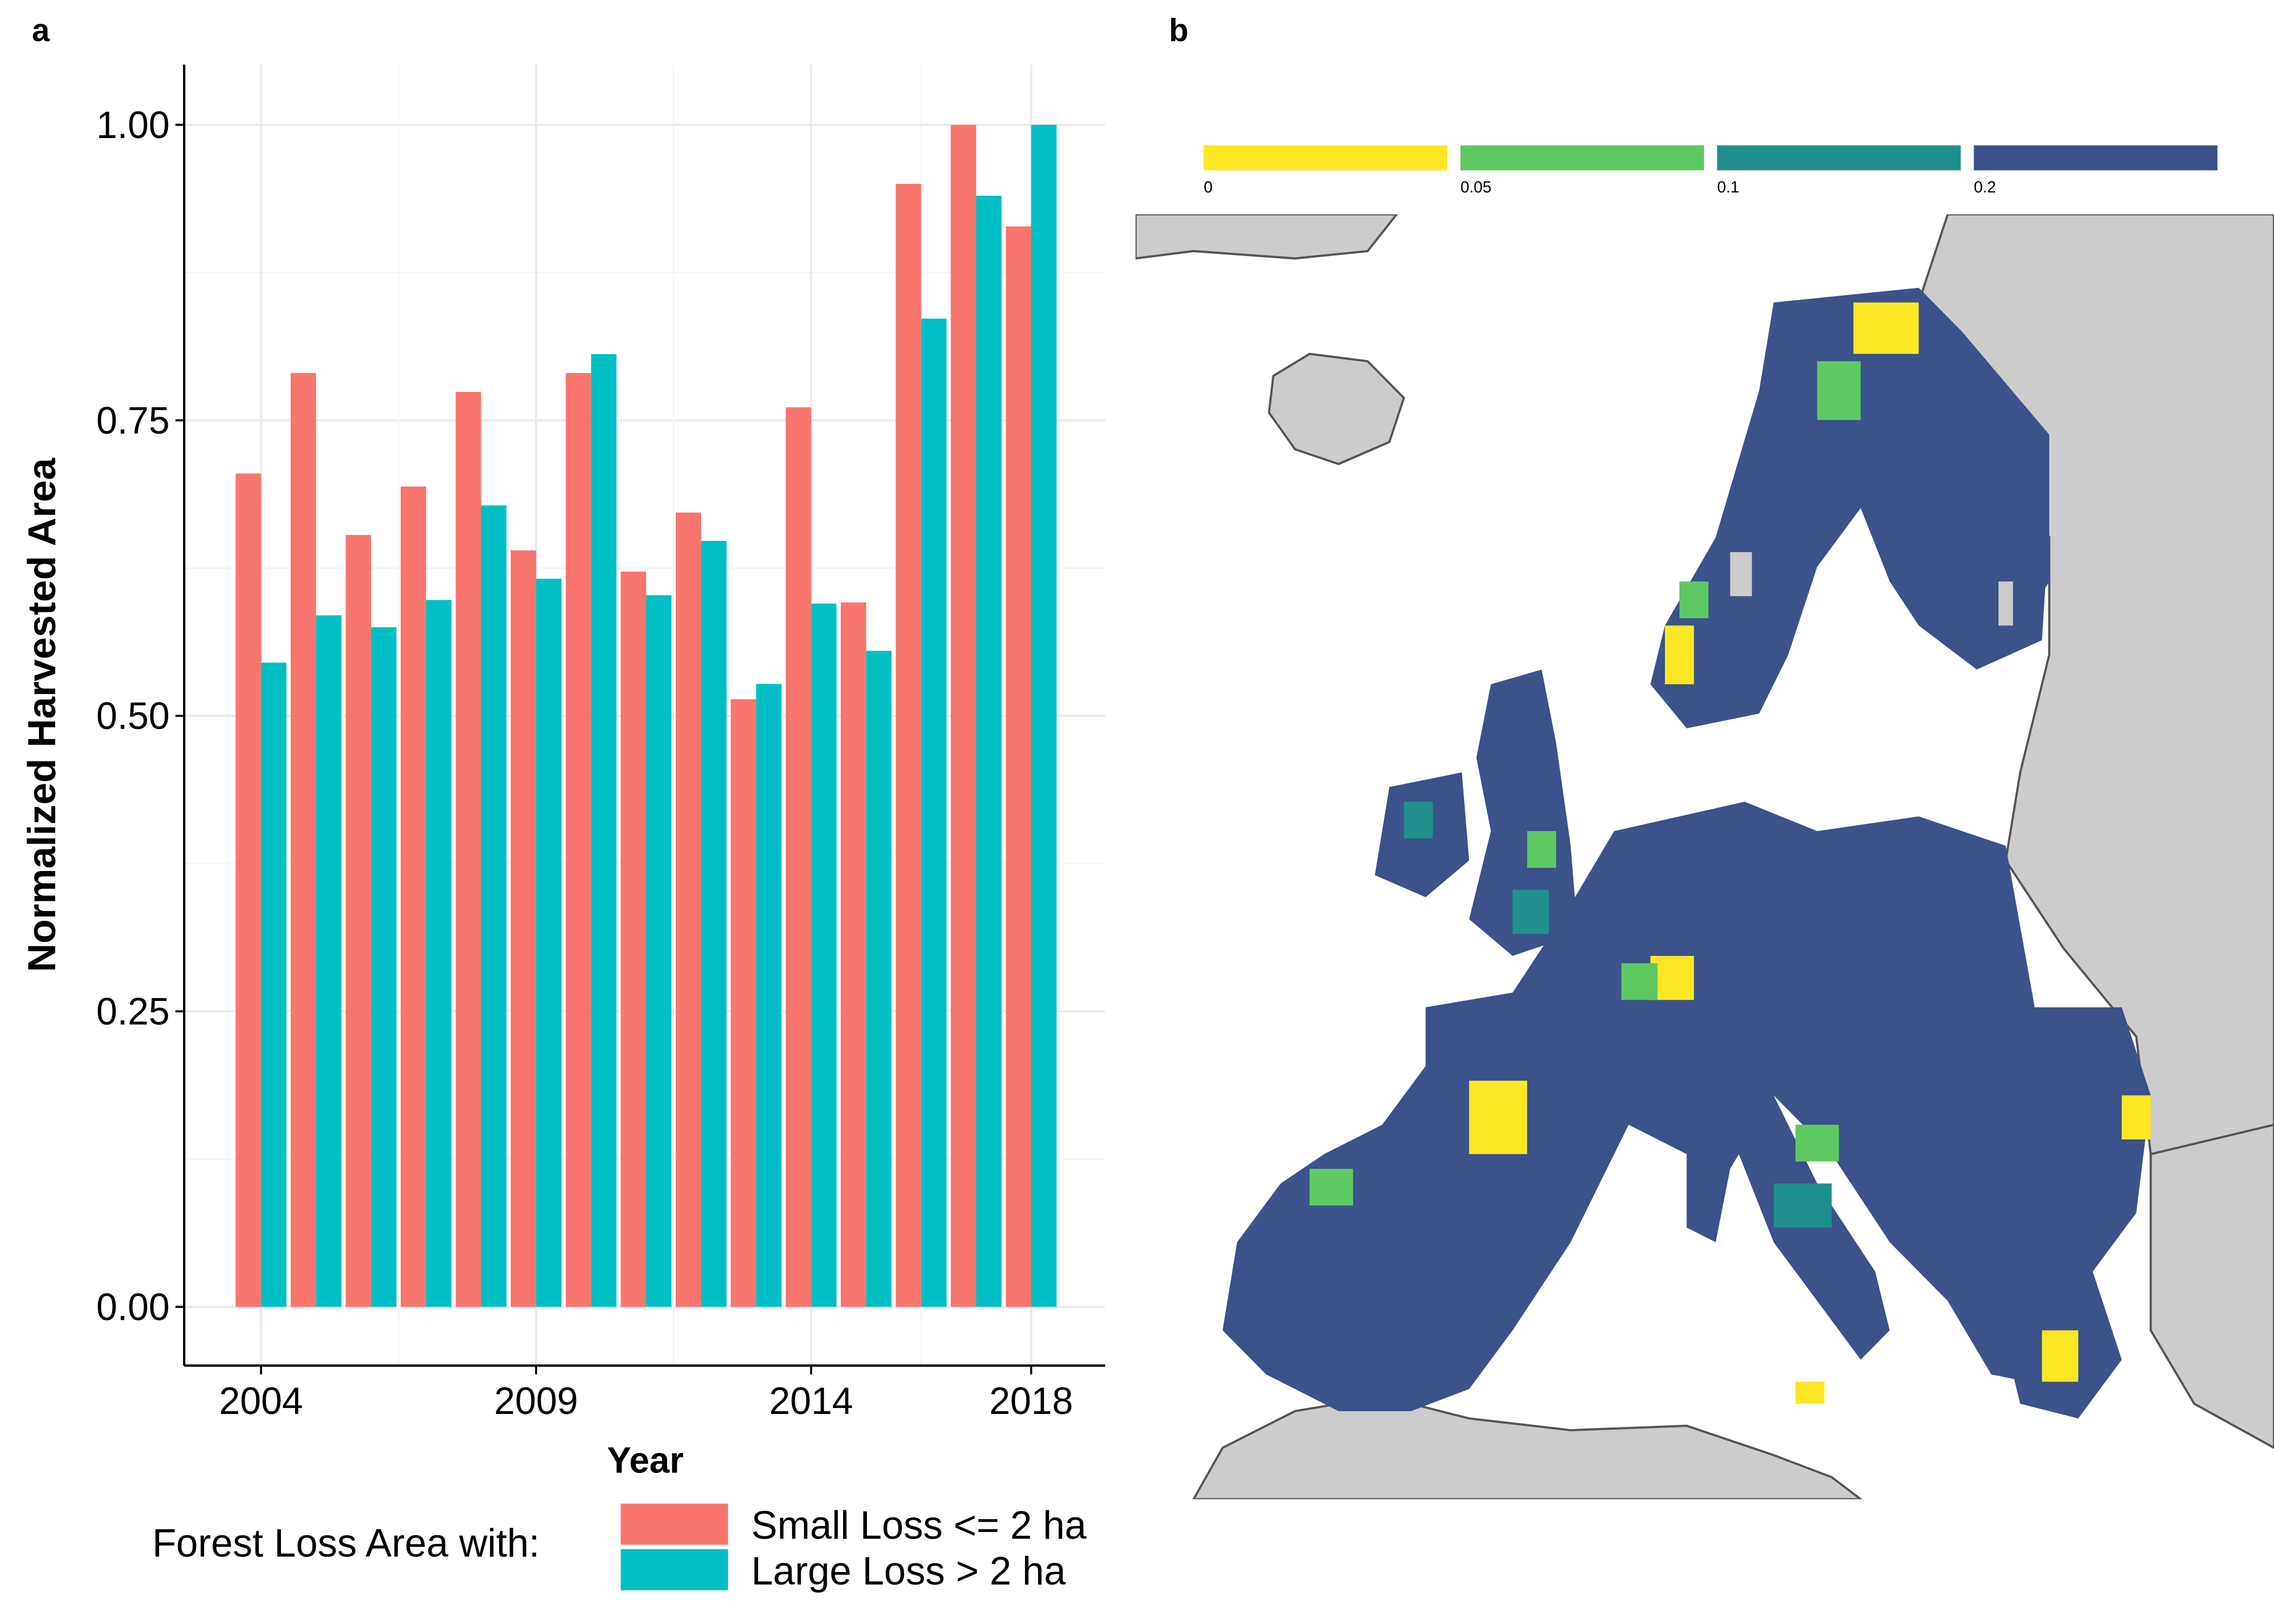 This screenshot has width=2274, height=1624. I want to click on patch-teal-ireland, so click(1418, 821).